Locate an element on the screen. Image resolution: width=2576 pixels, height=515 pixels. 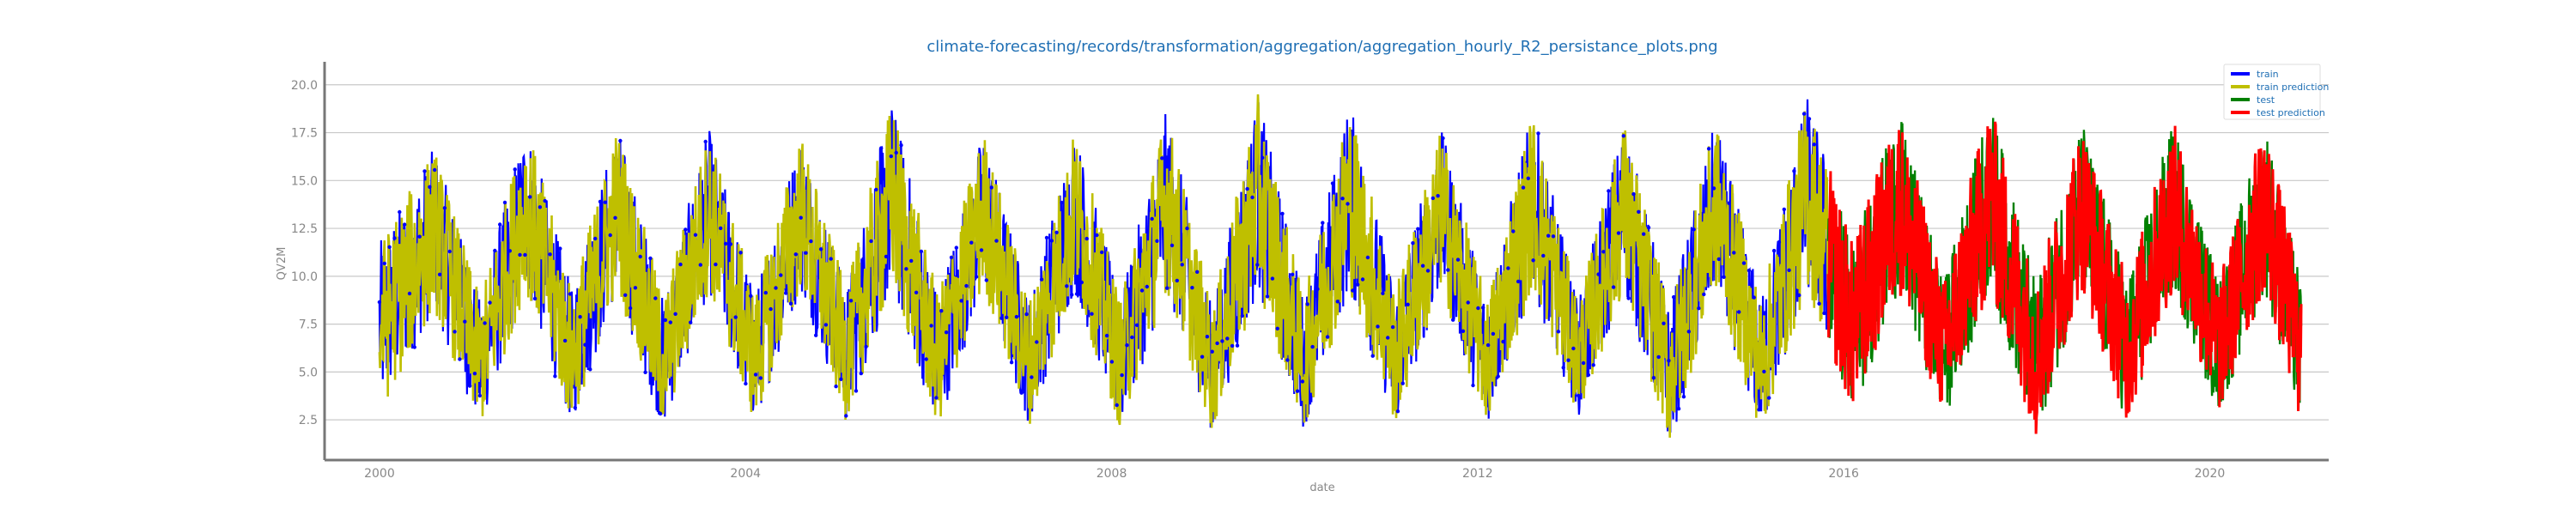
x-axis-label: date is located at coordinates (1321, 488).